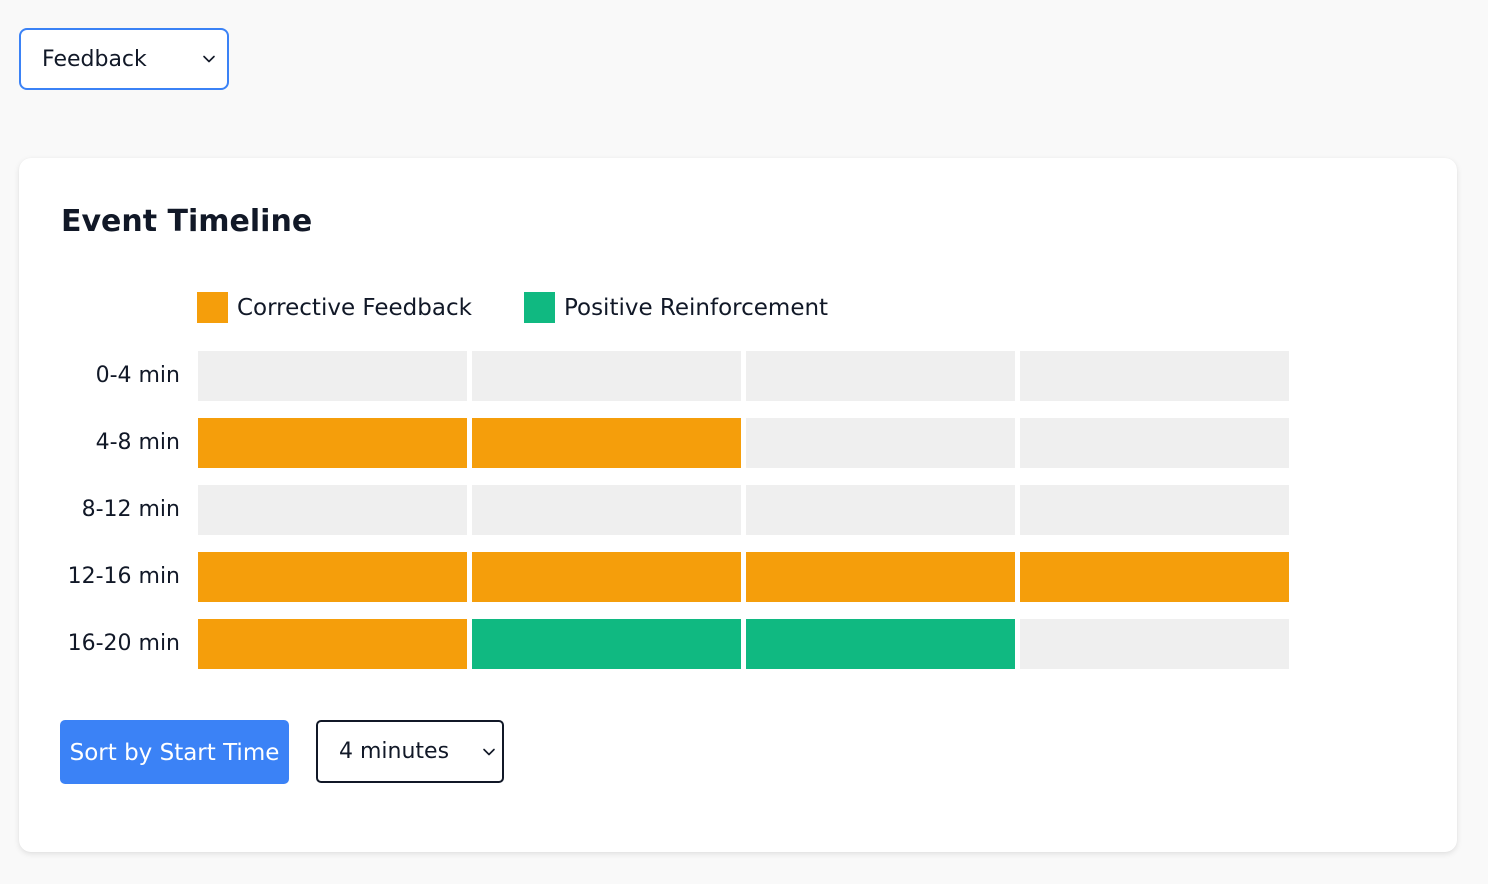 The width and height of the screenshot is (1488, 884). I want to click on legend-swatch-positive, so click(539, 307).